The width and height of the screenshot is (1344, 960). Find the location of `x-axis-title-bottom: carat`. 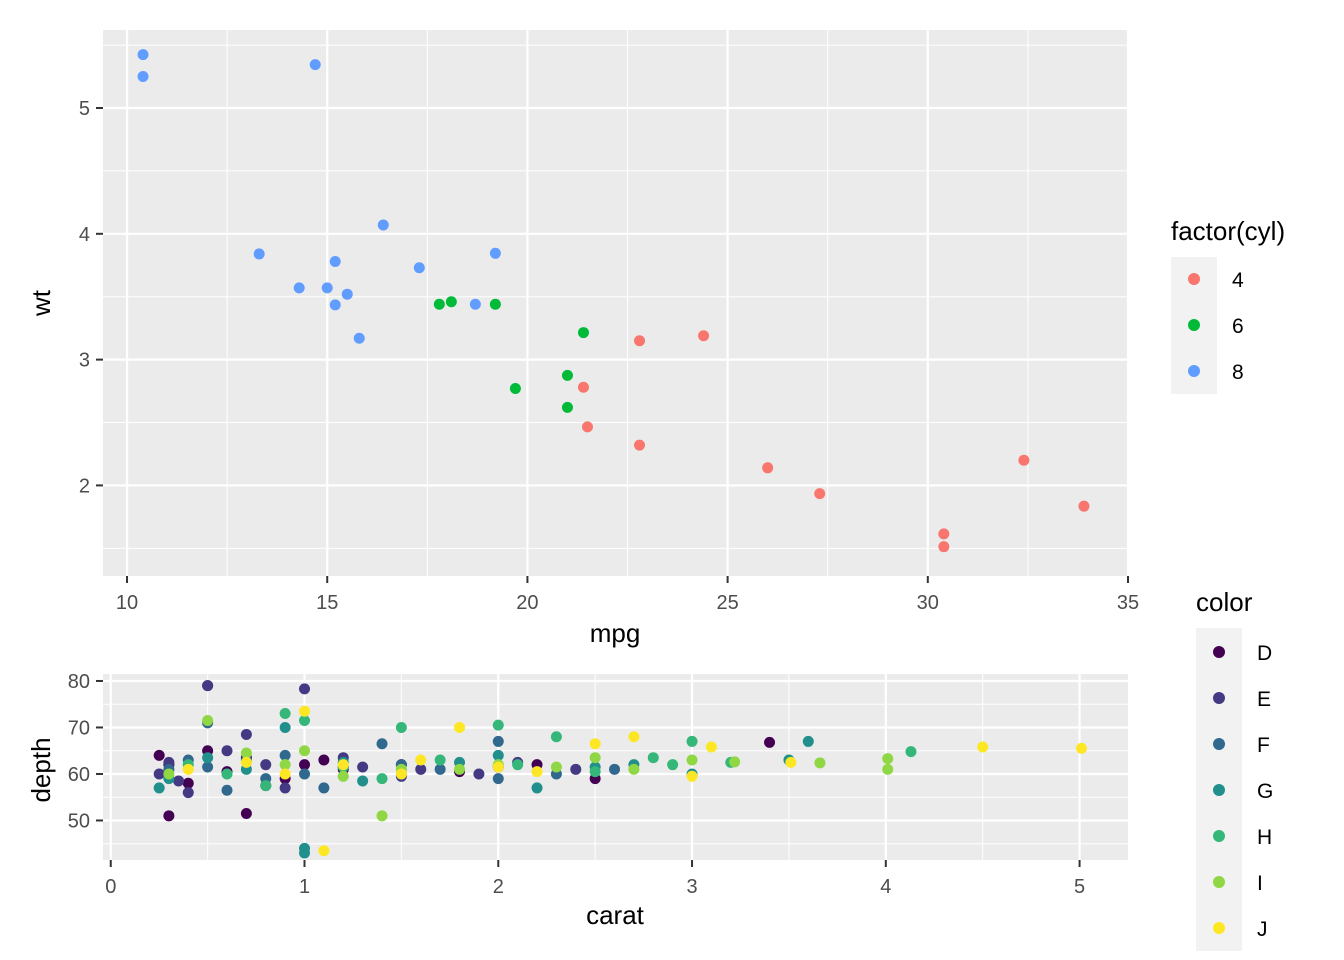

x-axis-title-bottom: carat is located at coordinates (615, 915).